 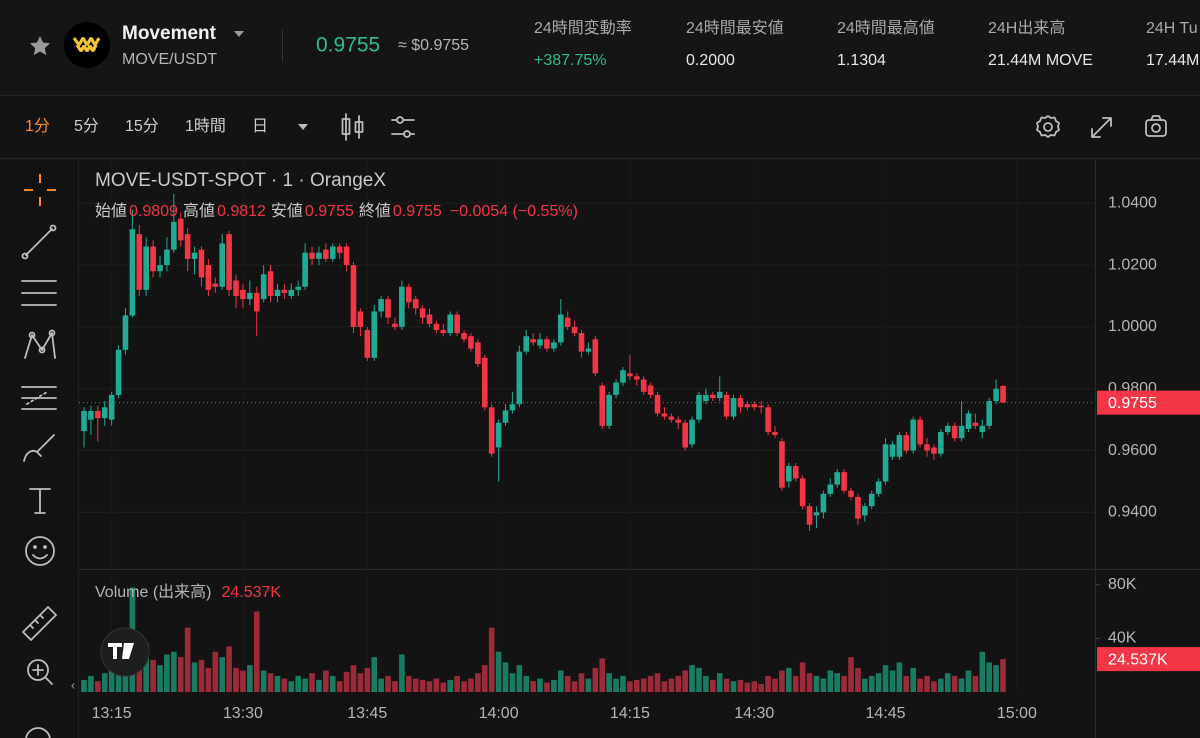 I want to click on last-price: 0.9755, so click(x=348, y=45).